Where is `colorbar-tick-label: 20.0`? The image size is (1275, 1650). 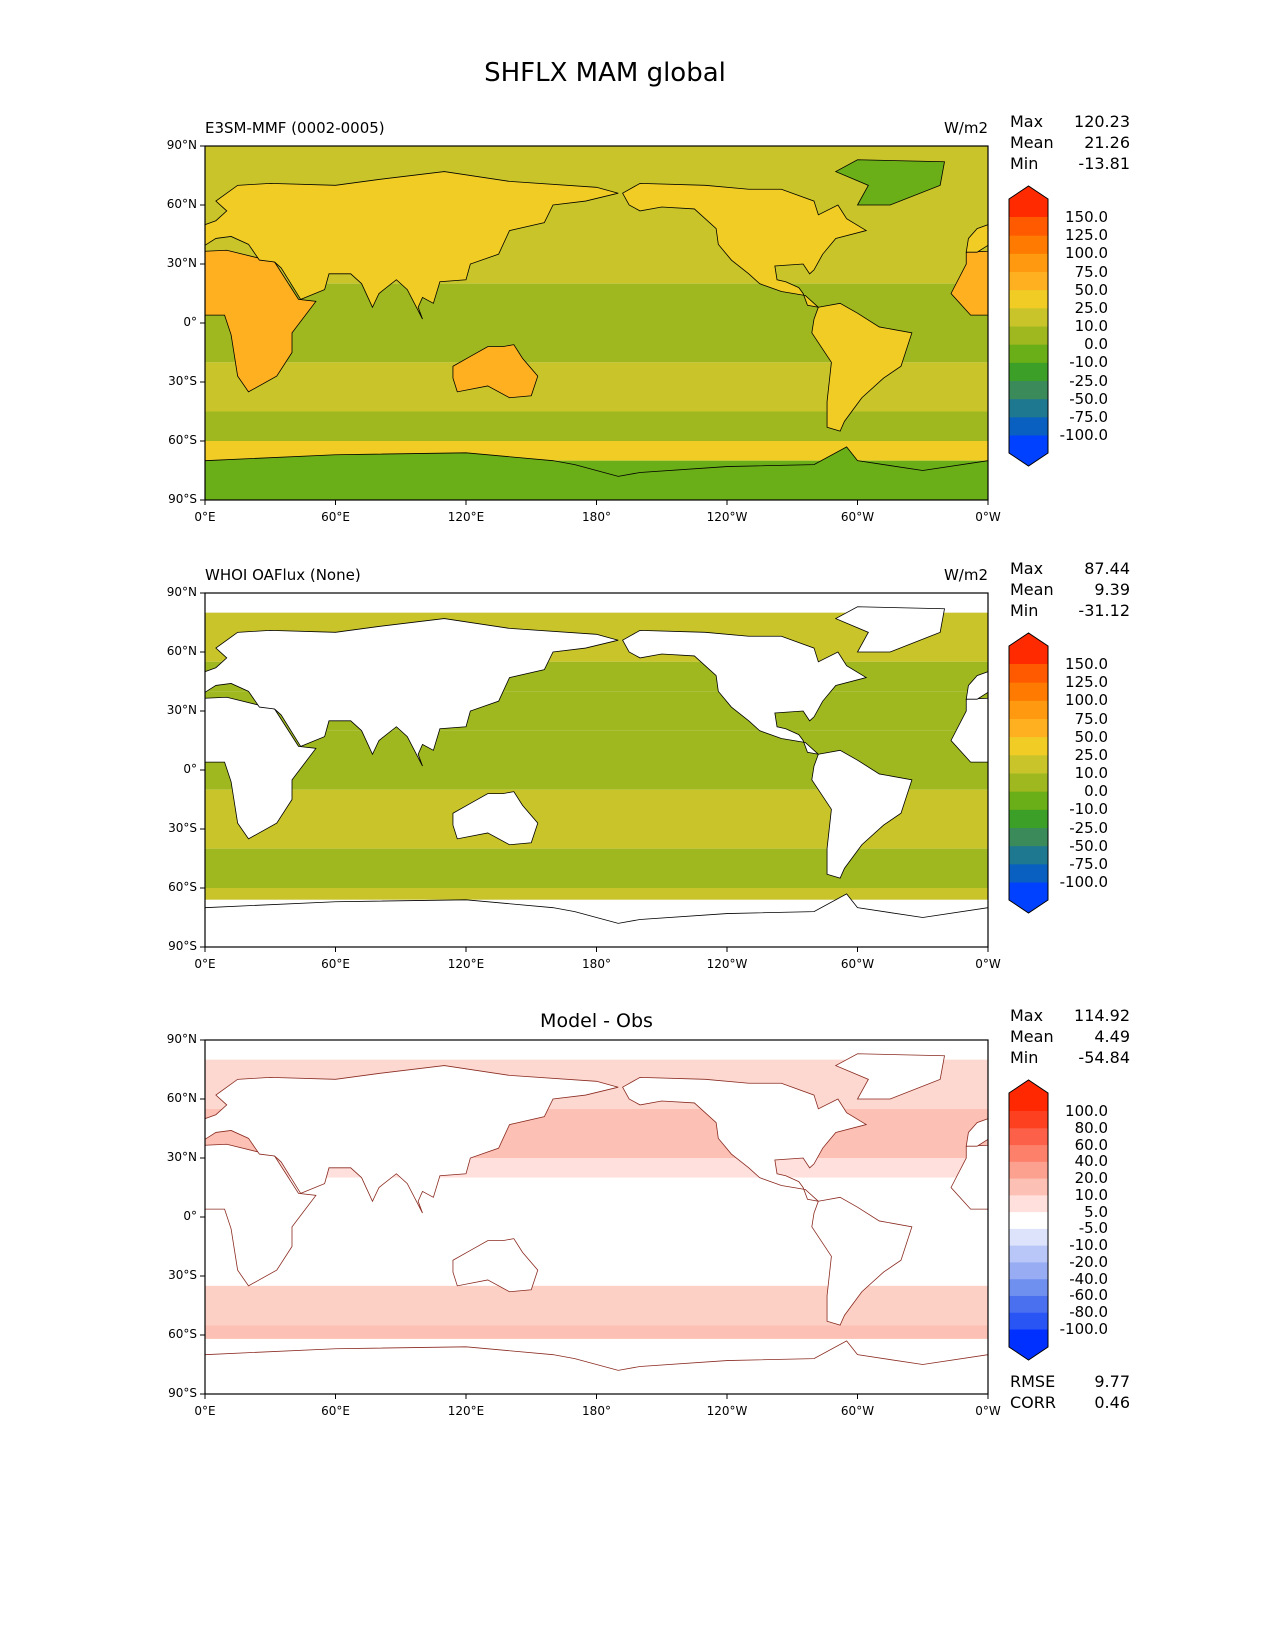 colorbar-tick-label: 20.0 is located at coordinates (1091, 1178).